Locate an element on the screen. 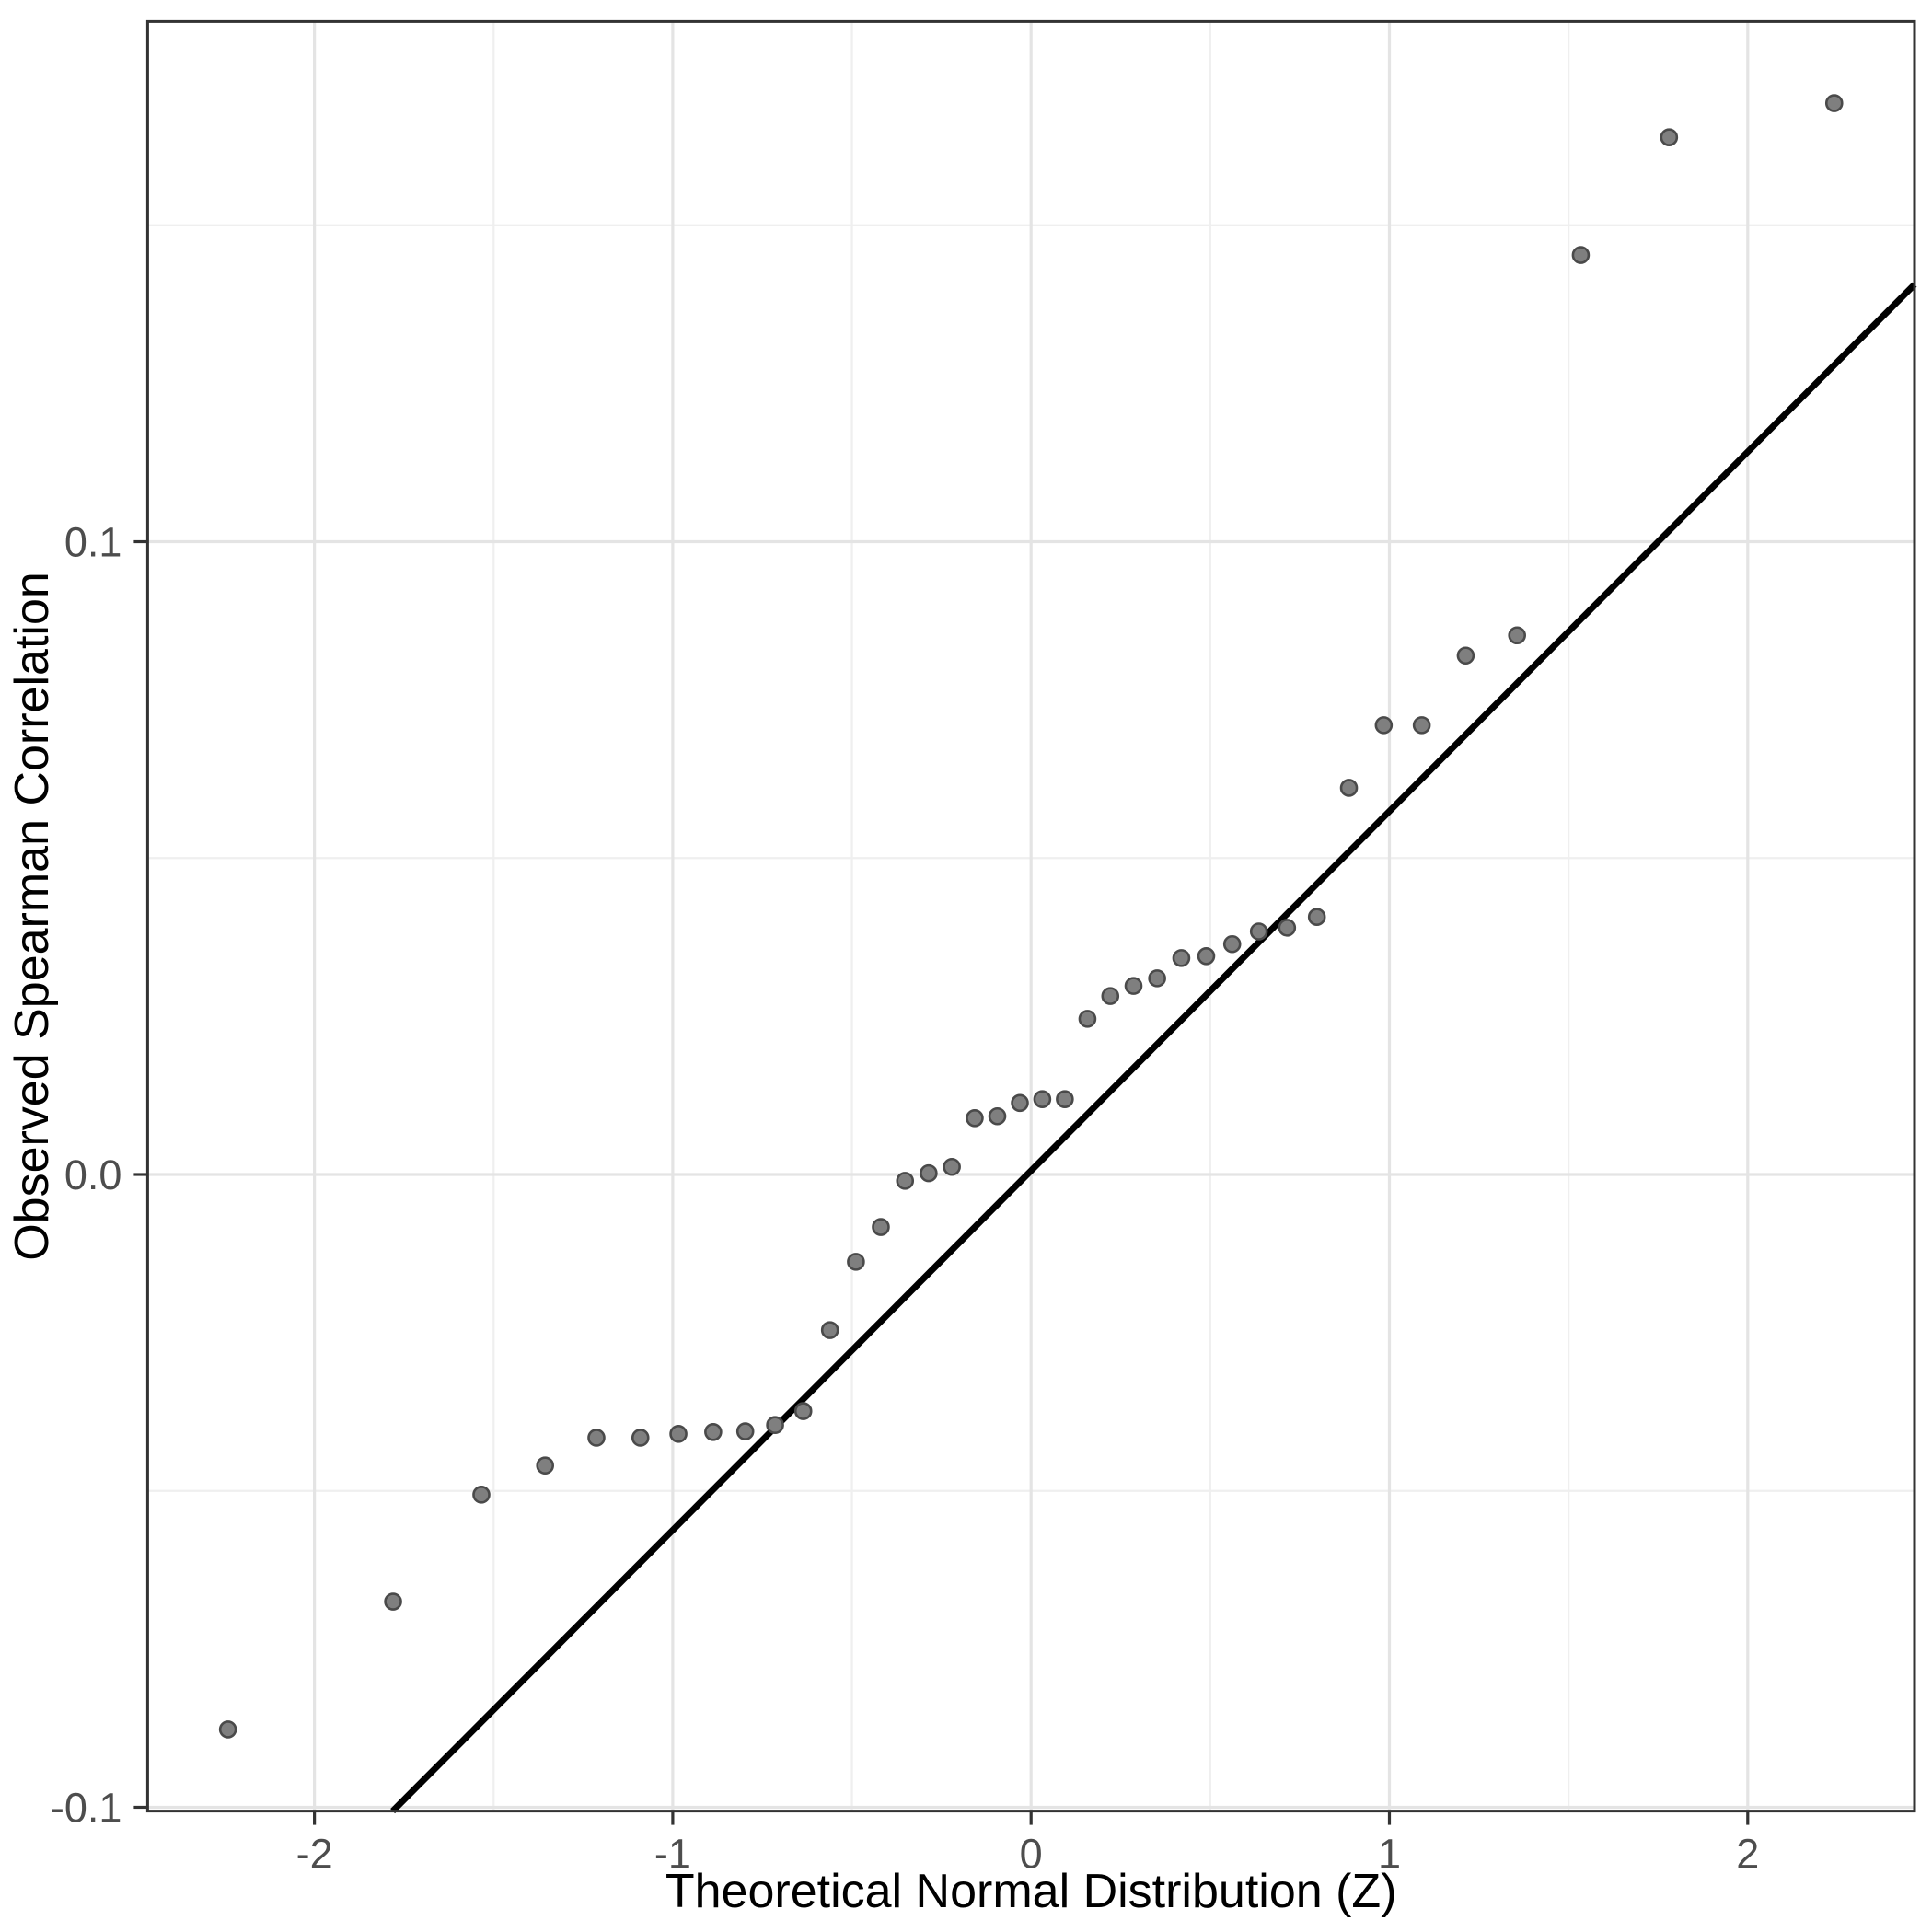 The height and width of the screenshot is (1932, 1932). x-tick-label: -2 is located at coordinates (314, 1855).